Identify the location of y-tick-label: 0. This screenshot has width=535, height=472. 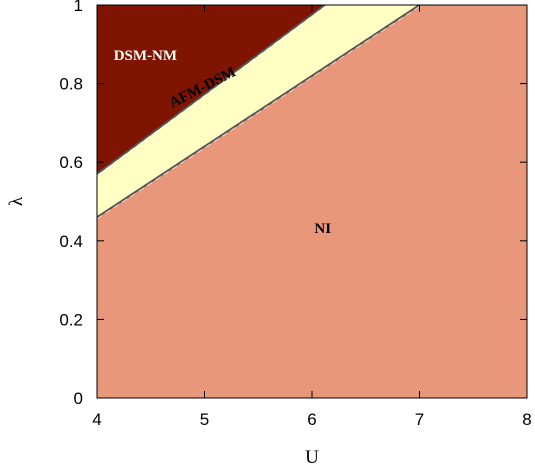
(78, 398).